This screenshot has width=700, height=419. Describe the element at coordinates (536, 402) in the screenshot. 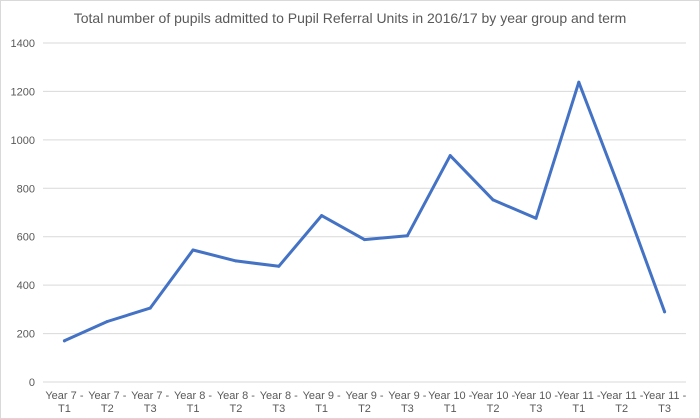

I see `x-tick-label: Year 10 -T3` at that location.